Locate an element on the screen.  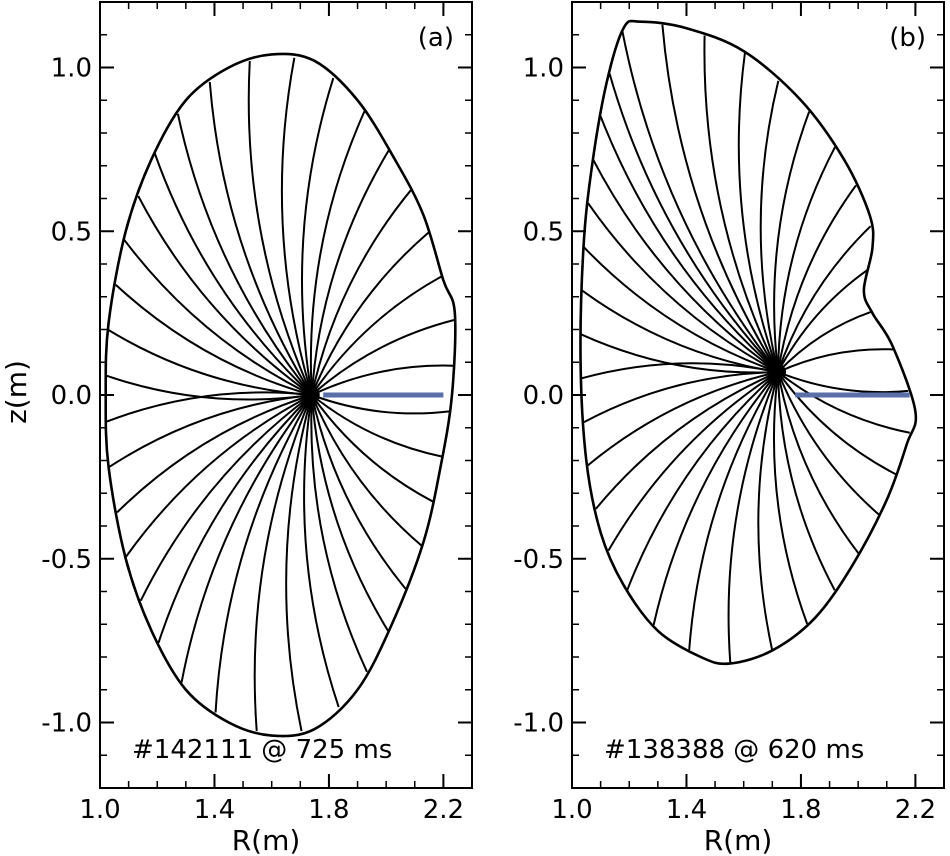
shot-annotation: #138388 @ 620 ms is located at coordinates (734, 750).